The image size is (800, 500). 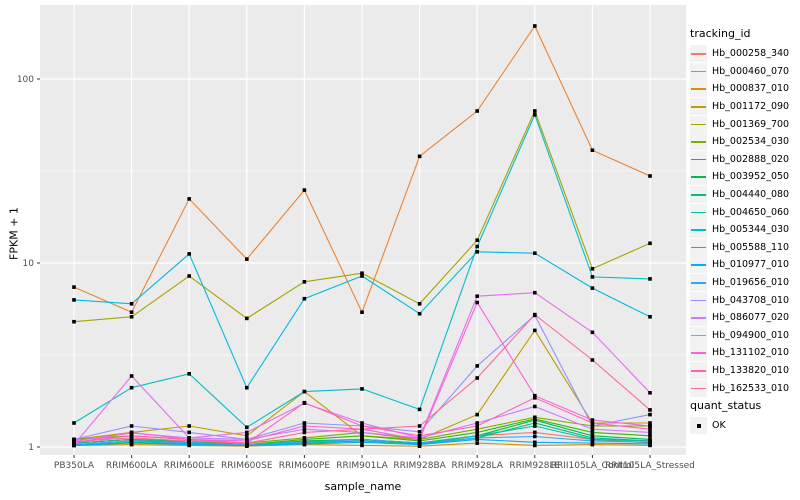 I want to click on legend-item-label: Hb_086077_020, so click(x=751, y=318).